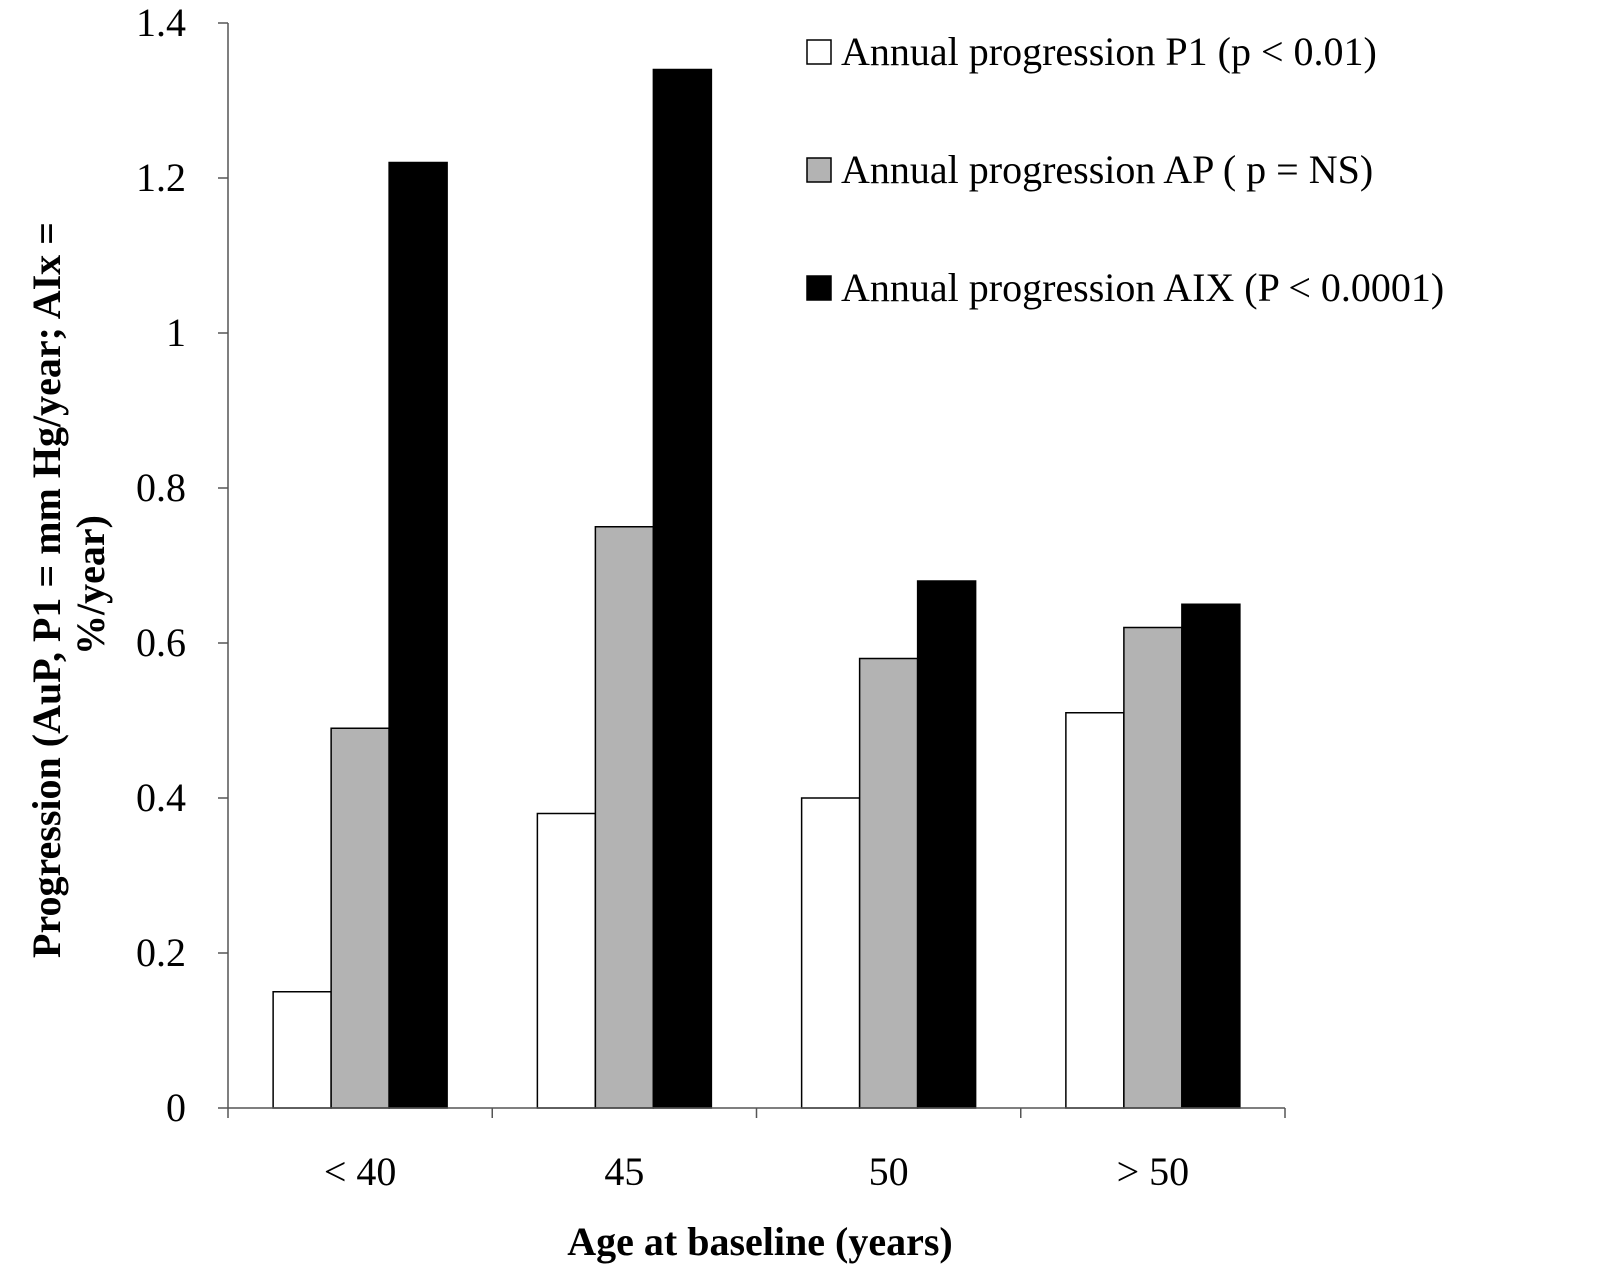  I want to click on y-tick-label: 1.2, so click(161, 177).